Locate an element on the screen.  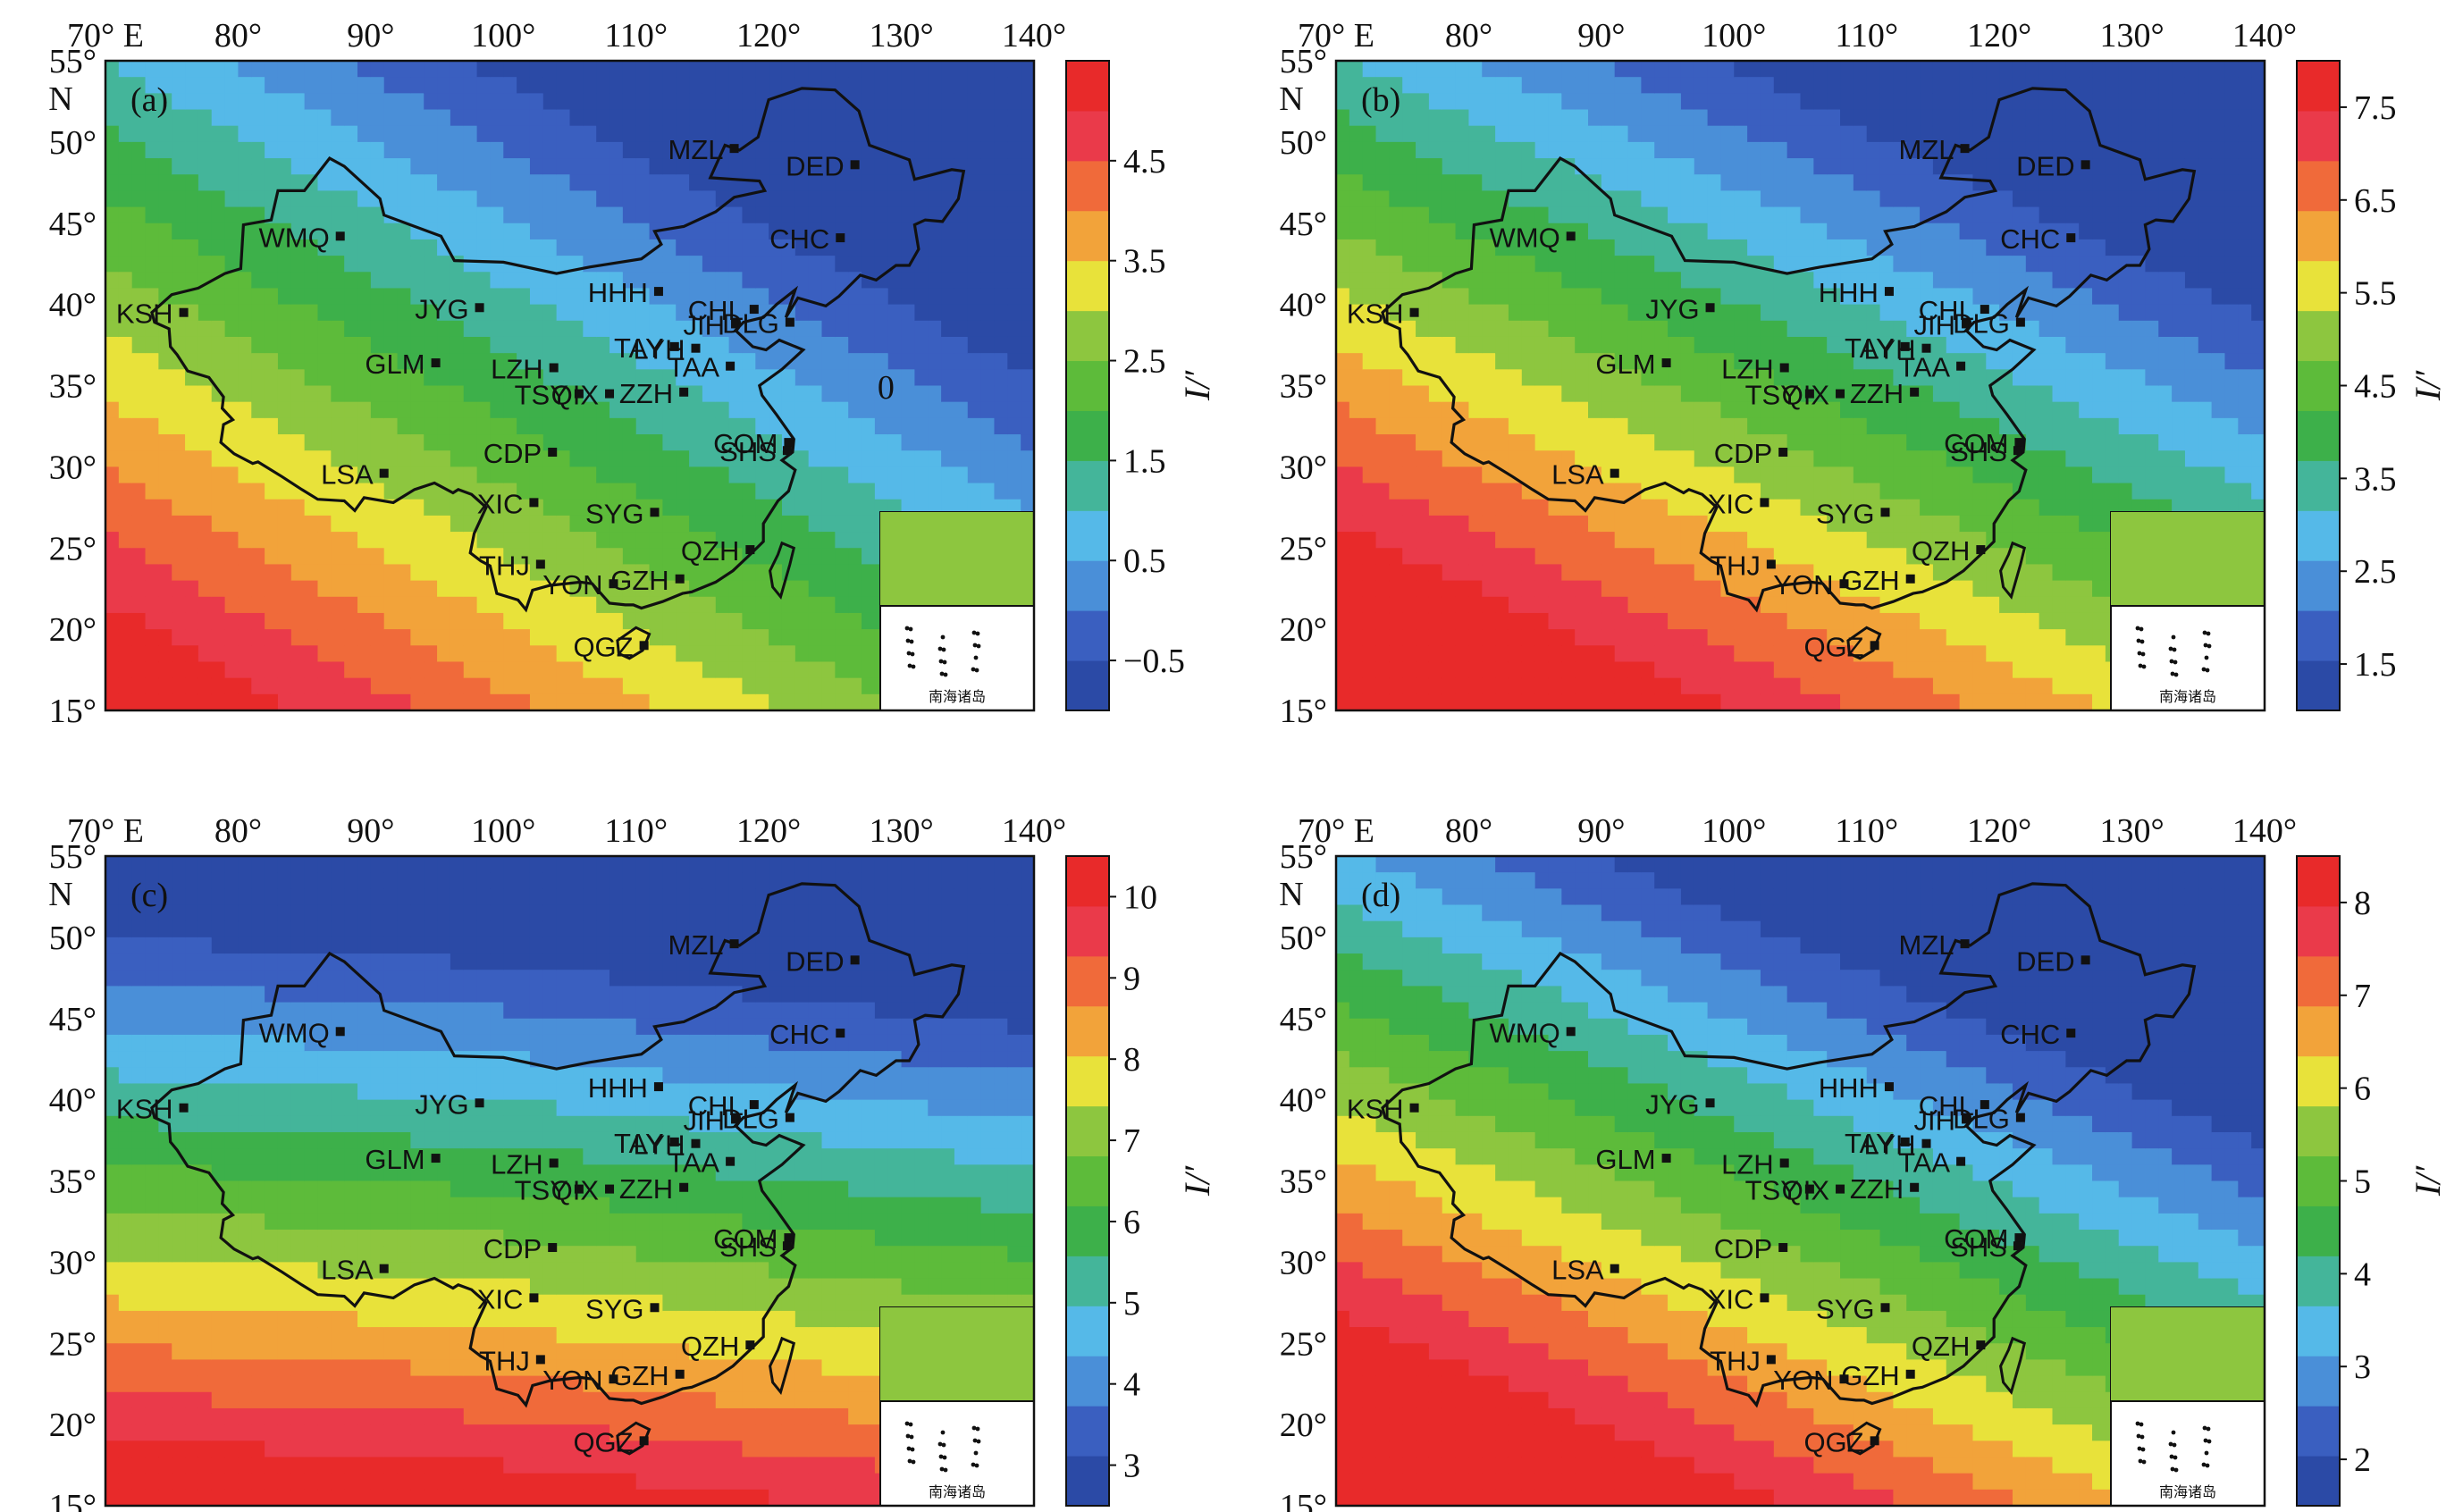
colorbar-tick-label: −0.5 is located at coordinates (1154, 661).